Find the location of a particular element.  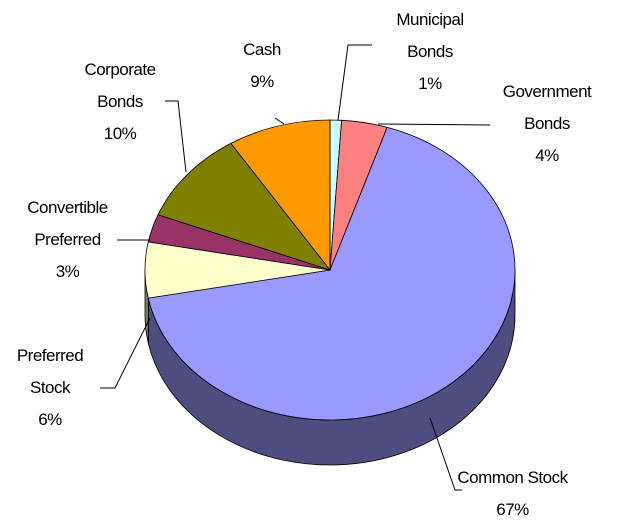

slice-label: Municipal Bonds 1% is located at coordinates (430, 52).